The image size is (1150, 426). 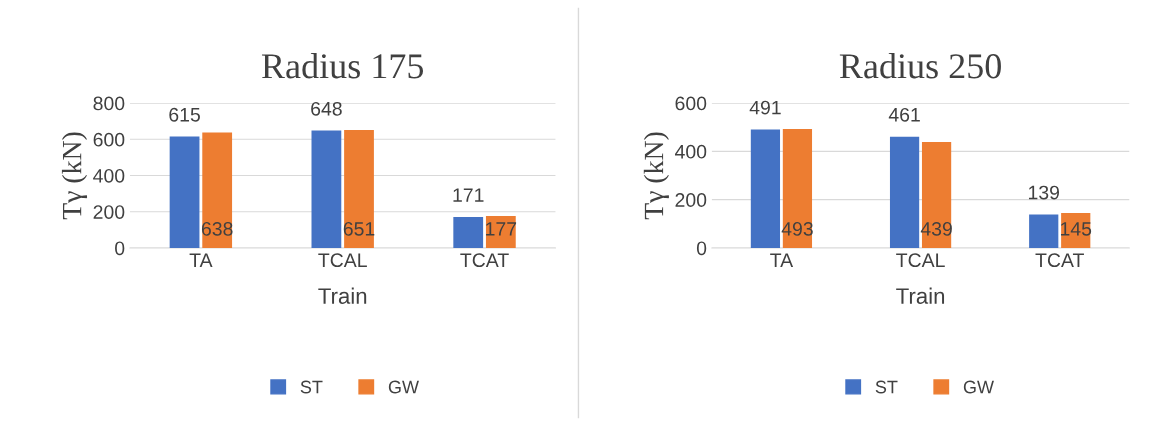 What do you see at coordinates (184, 114) in the screenshot?
I see `data-label: 615` at bounding box center [184, 114].